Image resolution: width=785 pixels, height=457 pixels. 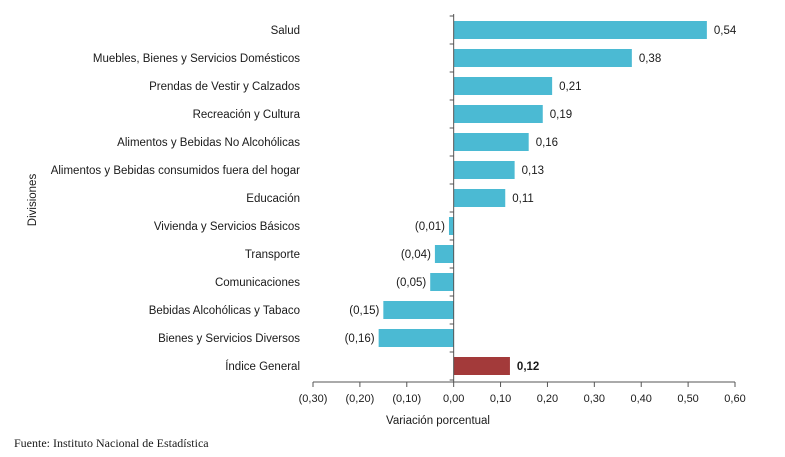 What do you see at coordinates (273, 199) in the screenshot?
I see `category-label-6: Educación` at bounding box center [273, 199].